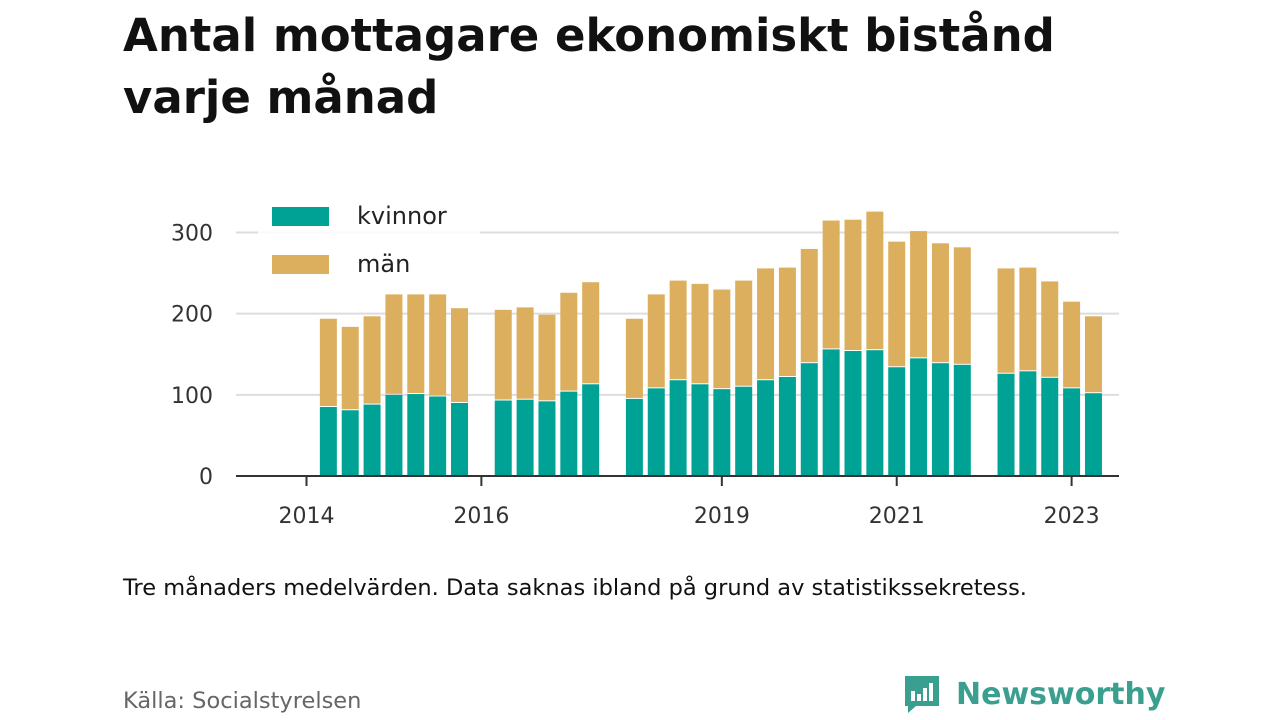 The image size is (1280, 720). Describe the element at coordinates (1072, 516) in the screenshot. I see `x-tick-label: 2023` at that location.